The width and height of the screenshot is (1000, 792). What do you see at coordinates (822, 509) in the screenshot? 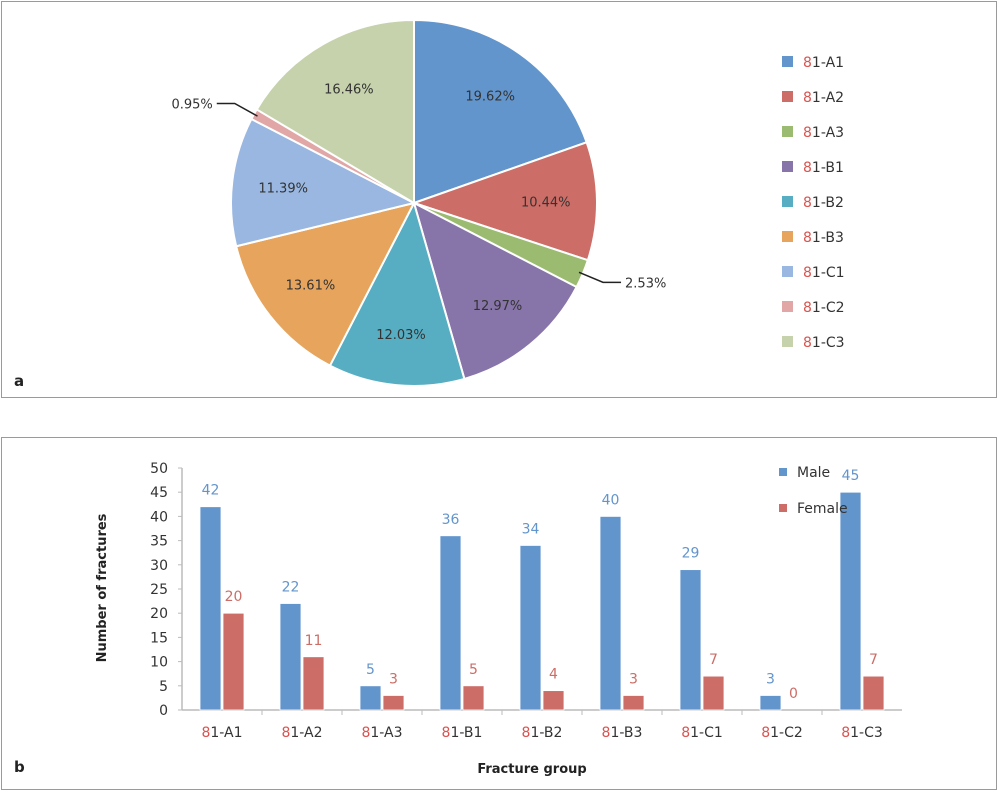
I see `legend-item-female: Female` at bounding box center [822, 509].